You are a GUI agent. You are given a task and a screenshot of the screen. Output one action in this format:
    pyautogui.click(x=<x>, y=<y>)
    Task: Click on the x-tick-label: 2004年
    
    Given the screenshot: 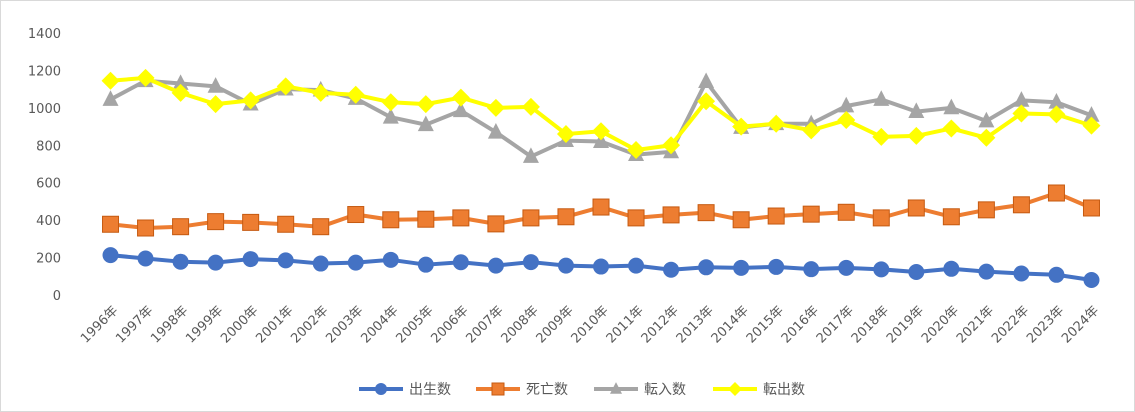 What is the action you would take?
    pyautogui.click(x=379, y=324)
    